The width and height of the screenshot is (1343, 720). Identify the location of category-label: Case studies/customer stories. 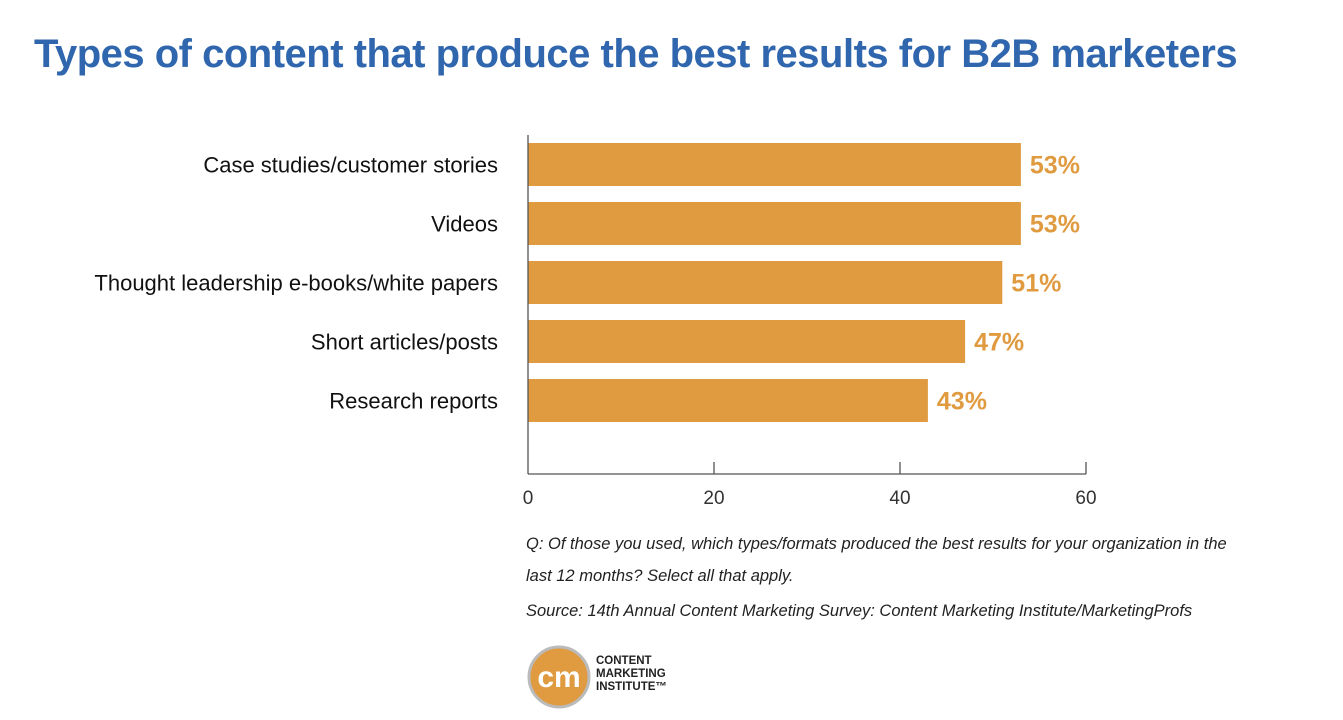
(350, 165).